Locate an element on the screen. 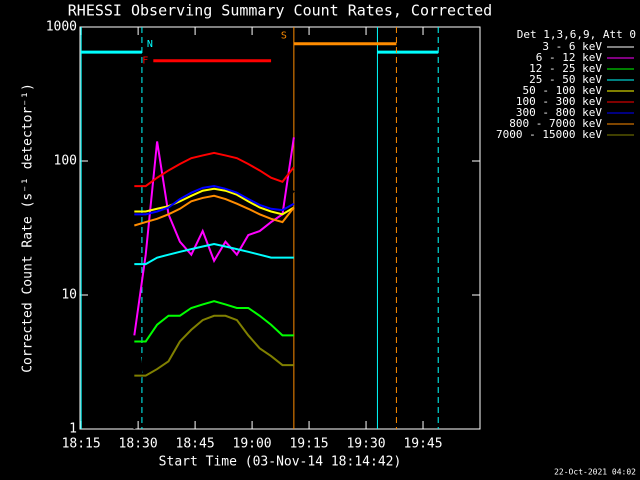  flag-label: F is located at coordinates (145, 61).